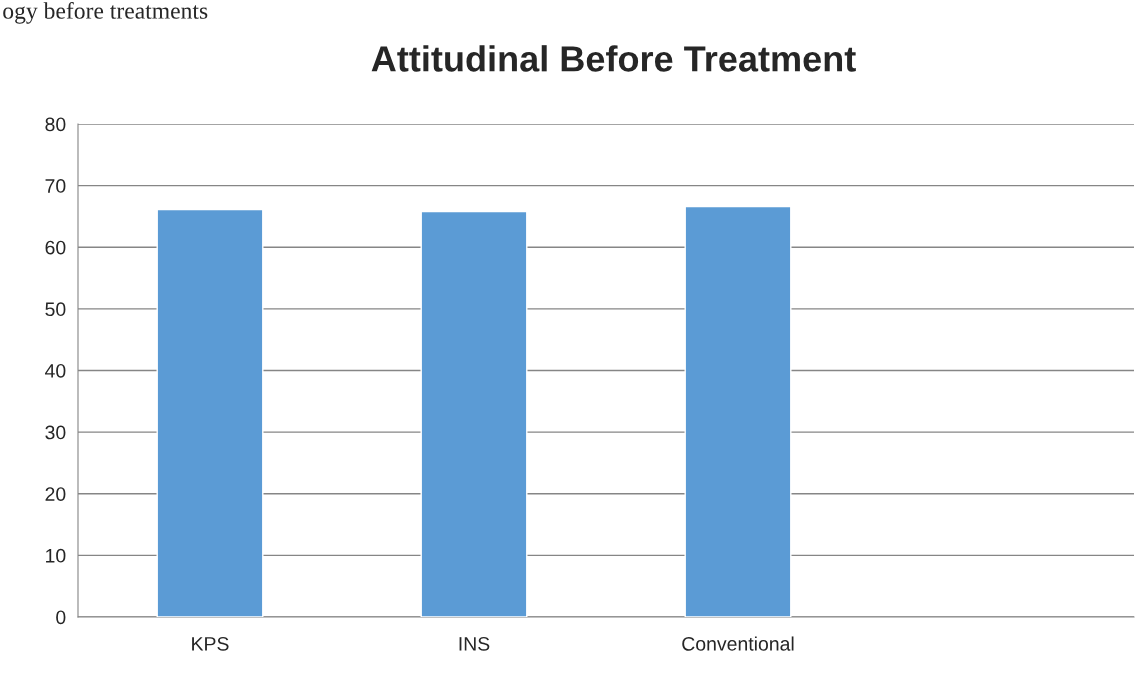  What do you see at coordinates (55, 186) in the screenshot?
I see `y-tick-label: 70` at bounding box center [55, 186].